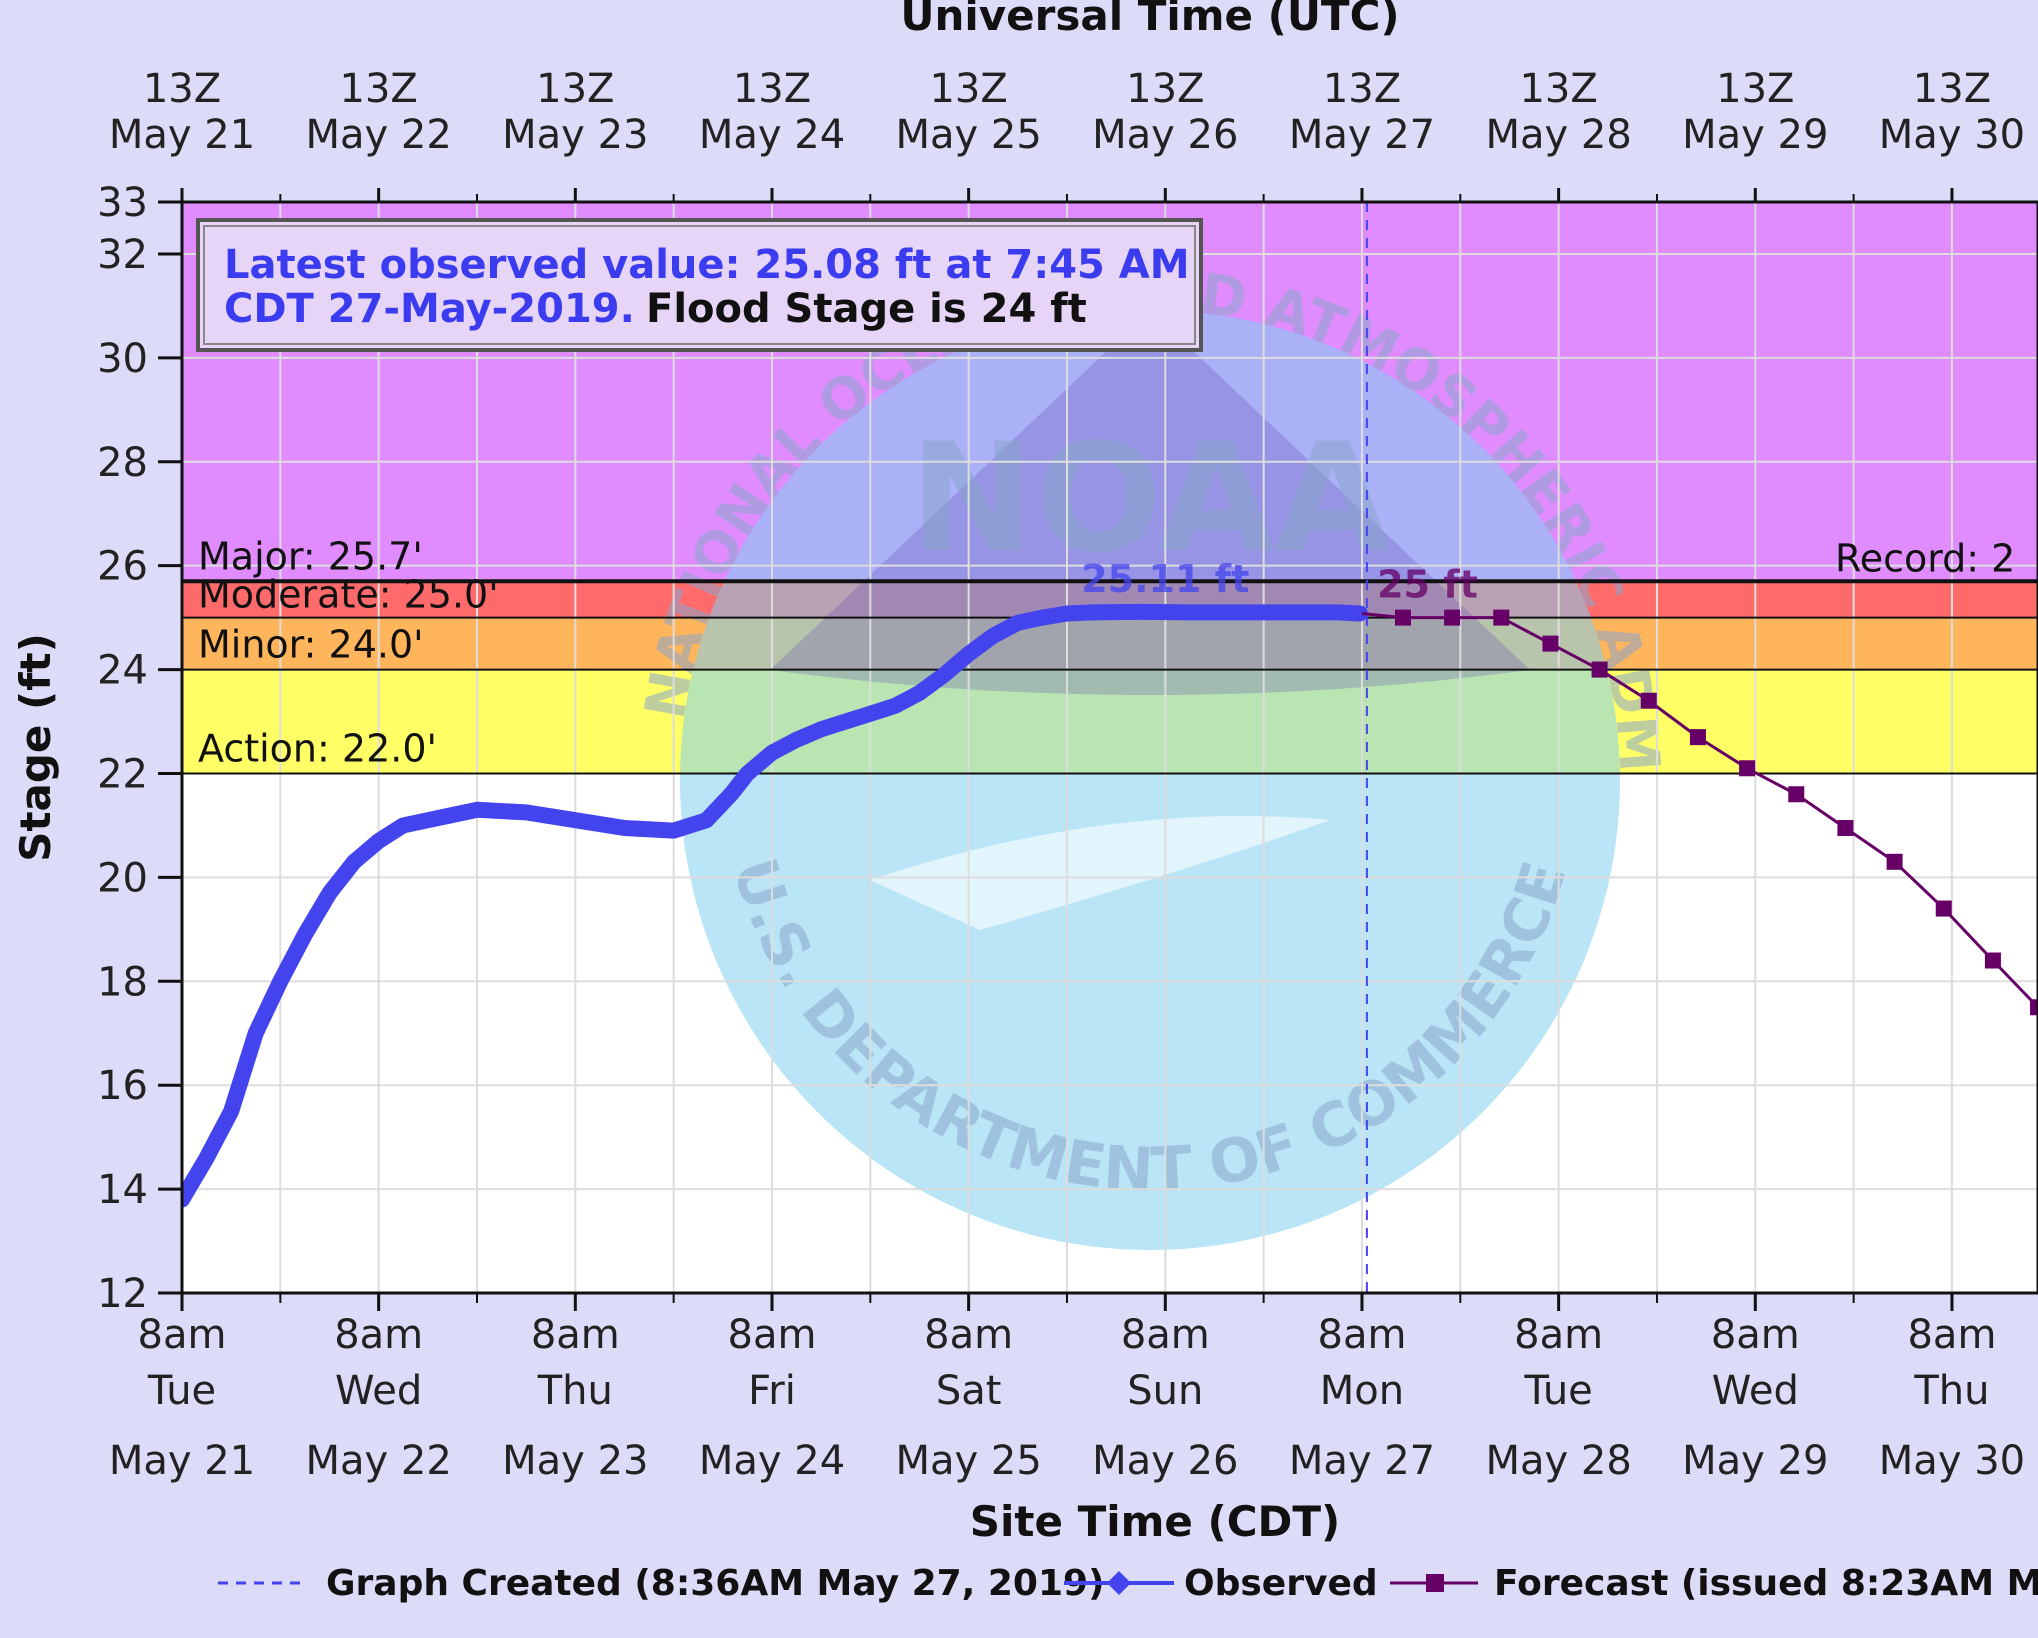 This screenshot has height=1638, width=2038. Describe the element at coordinates (1165, 1461) in the screenshot. I see `bottom-tick-label-date: May 26` at that location.